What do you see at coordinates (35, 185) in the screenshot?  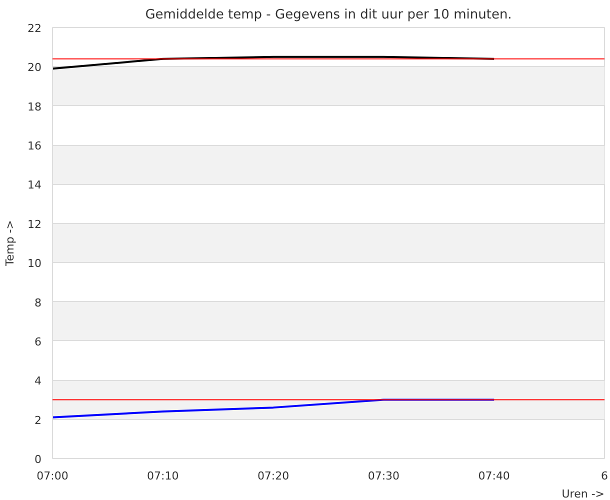 I see `y-tick-label: 14` at bounding box center [35, 185].